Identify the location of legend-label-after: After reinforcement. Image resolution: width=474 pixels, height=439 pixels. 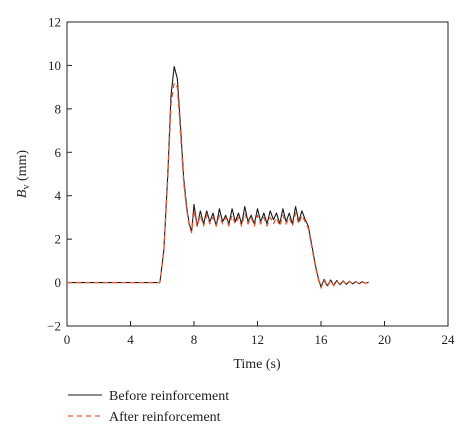
(165, 417).